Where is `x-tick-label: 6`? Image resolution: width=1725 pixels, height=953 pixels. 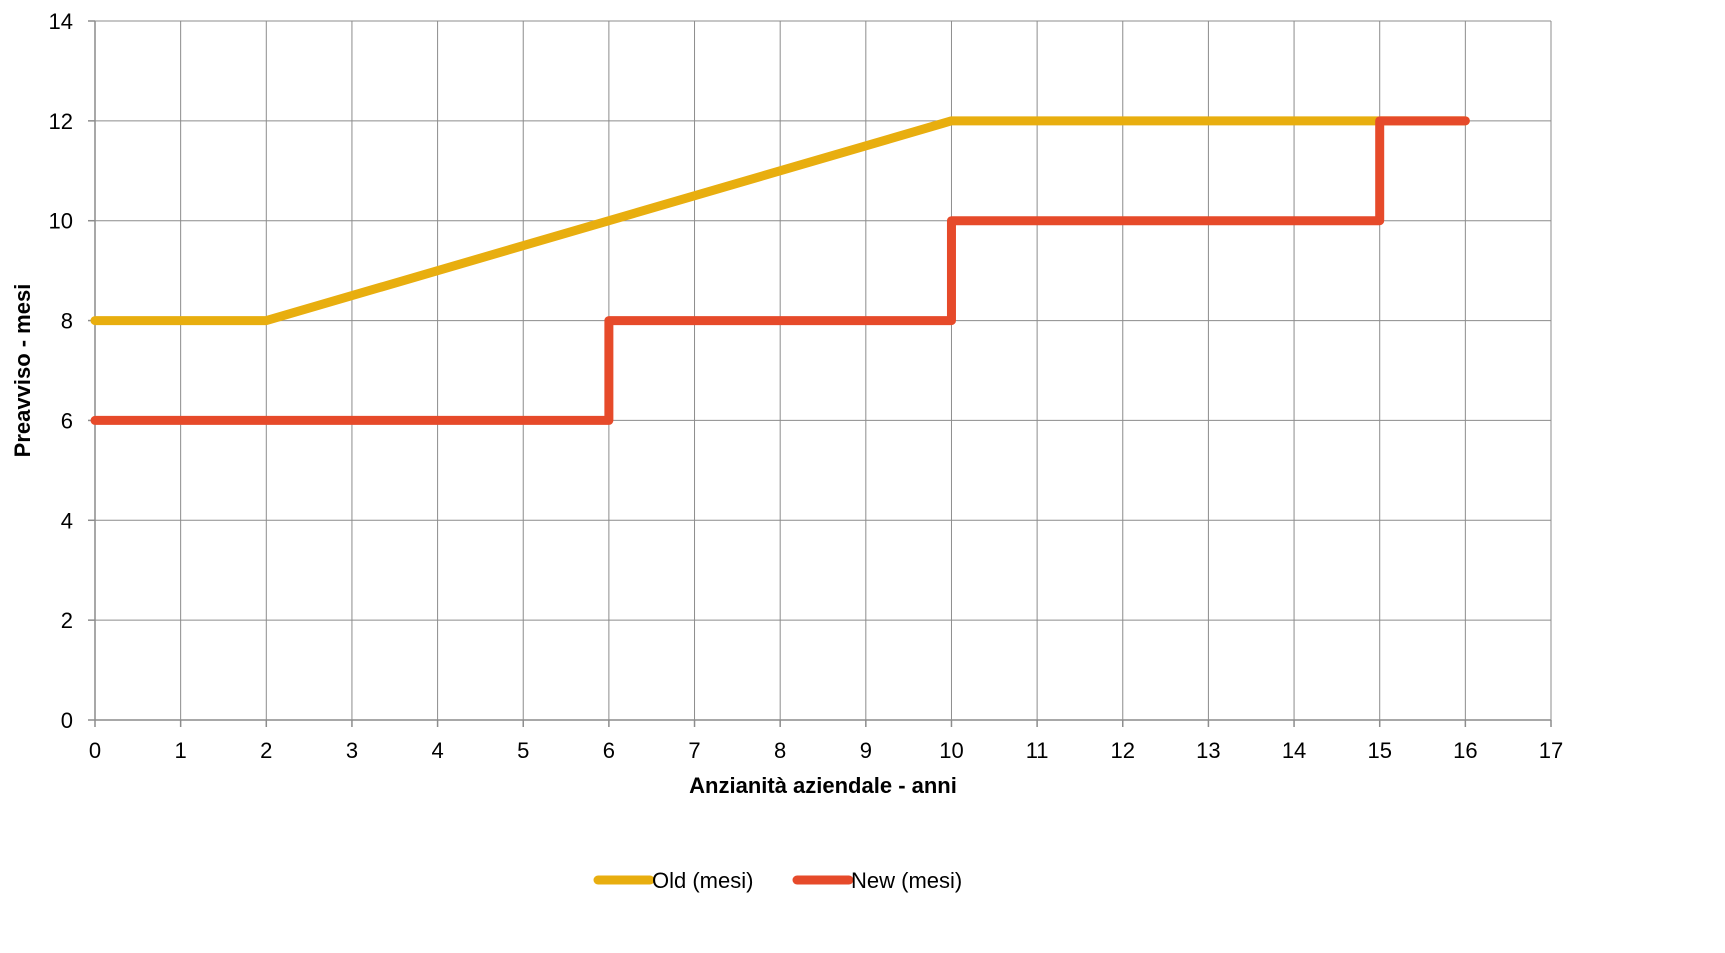 x-tick-label: 6 is located at coordinates (609, 750).